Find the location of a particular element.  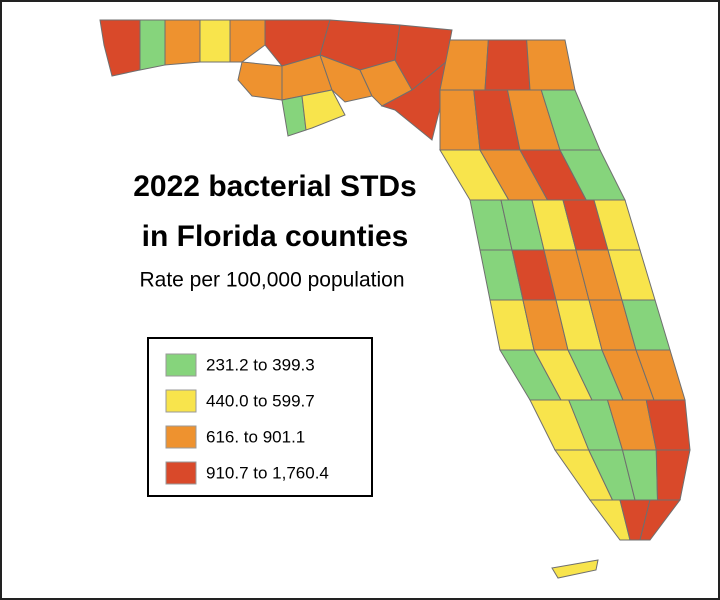

title-line: in Florida counties is located at coordinates (275, 236).